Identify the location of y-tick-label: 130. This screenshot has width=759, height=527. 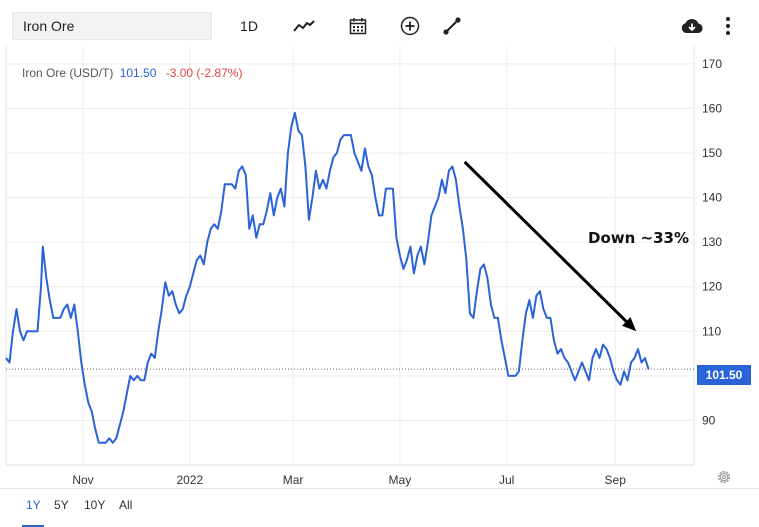
(712, 242).